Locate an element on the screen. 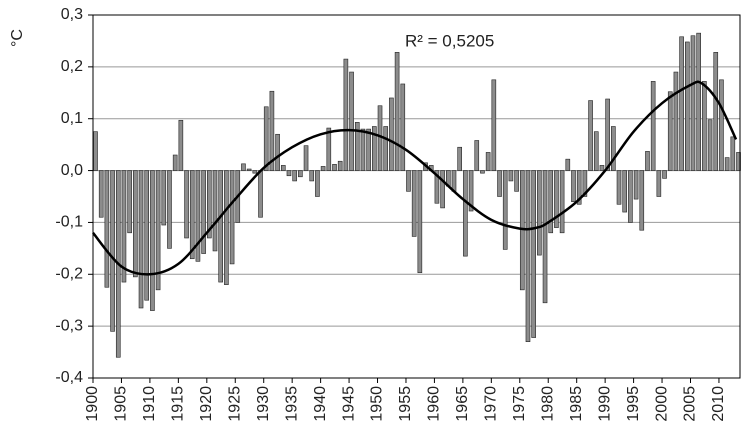 The image size is (752, 448). x-tick-label: 1960 is located at coordinates (434, 404).